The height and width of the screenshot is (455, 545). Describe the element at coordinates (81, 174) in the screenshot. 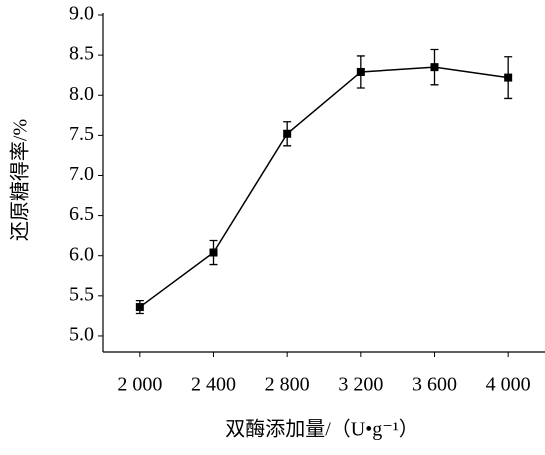

I see `y-tick-label: 7.0` at that location.